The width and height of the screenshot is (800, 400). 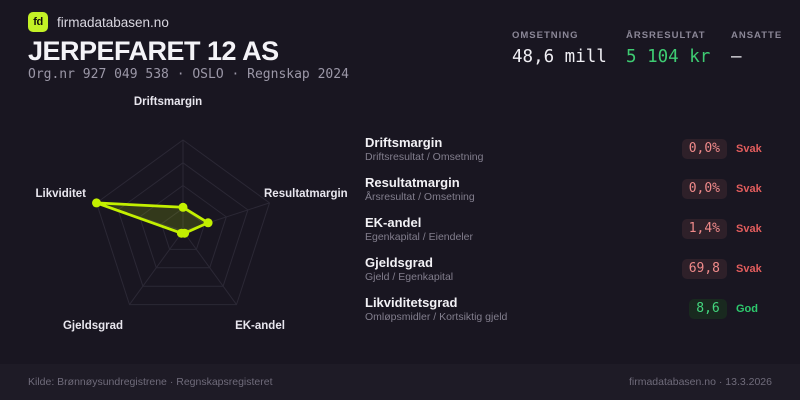 What do you see at coordinates (559, 57) in the screenshot?
I see `stat-value: 48,6 mill` at bounding box center [559, 57].